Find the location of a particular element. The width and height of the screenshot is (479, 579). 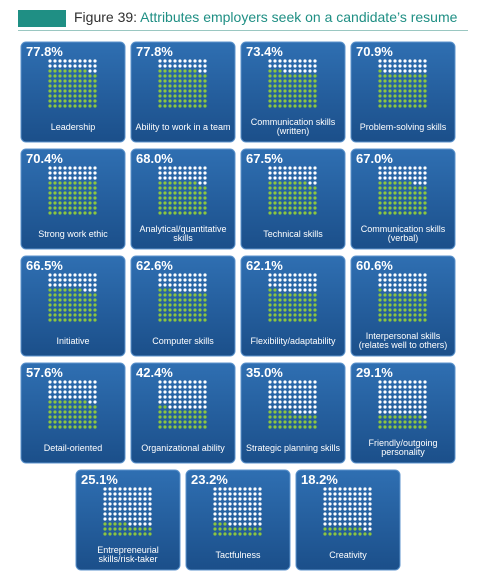

tile-percent-label: 70.9% is located at coordinates (374, 51).